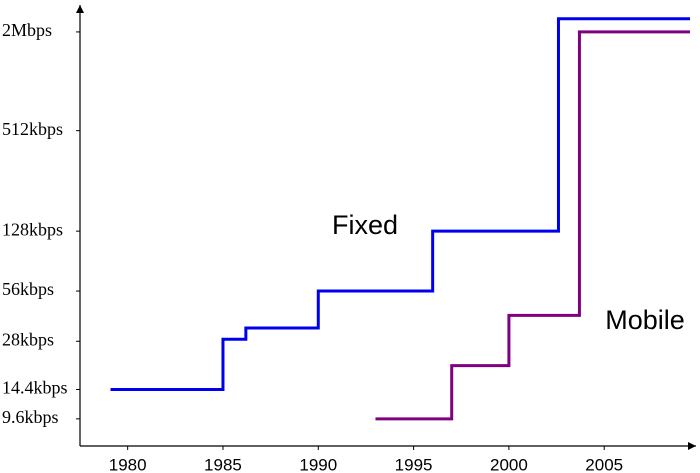 The image size is (700, 473). Describe the element at coordinates (414, 464) in the screenshot. I see `x-tick-label: 1995` at that location.